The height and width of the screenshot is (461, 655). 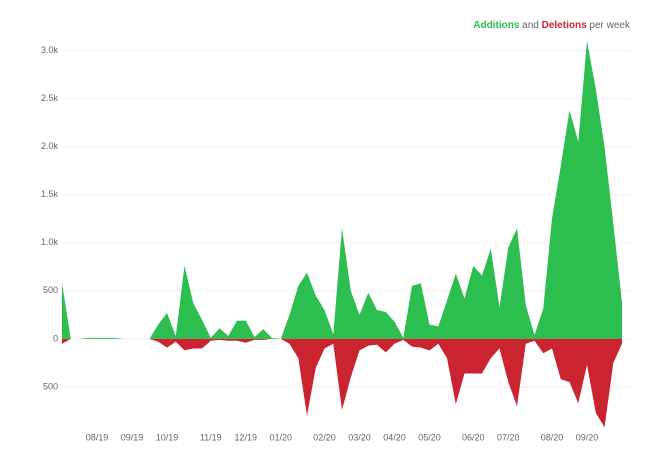 What do you see at coordinates (587, 437) in the screenshot?
I see `x-tick-label: 09/20` at bounding box center [587, 437].